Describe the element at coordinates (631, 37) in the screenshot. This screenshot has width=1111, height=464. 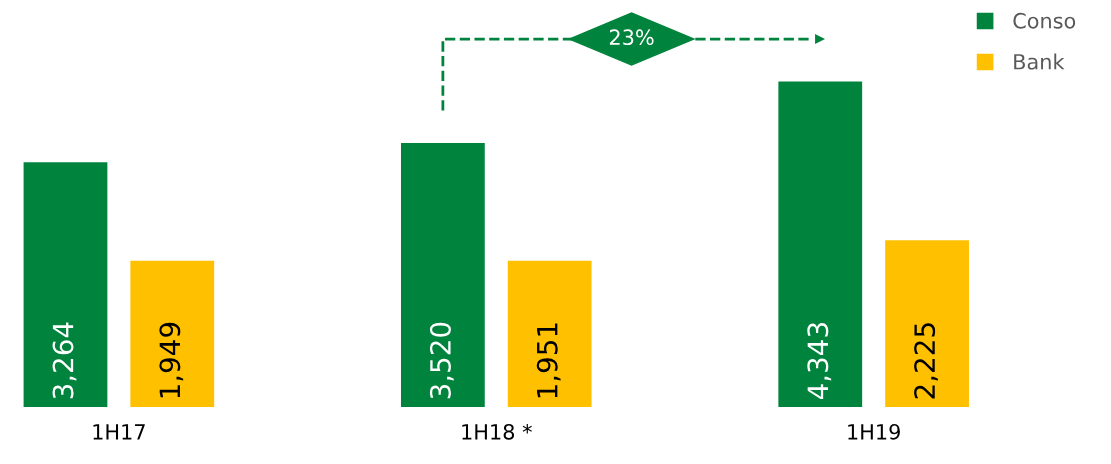
I see `text: 23%` at that location.